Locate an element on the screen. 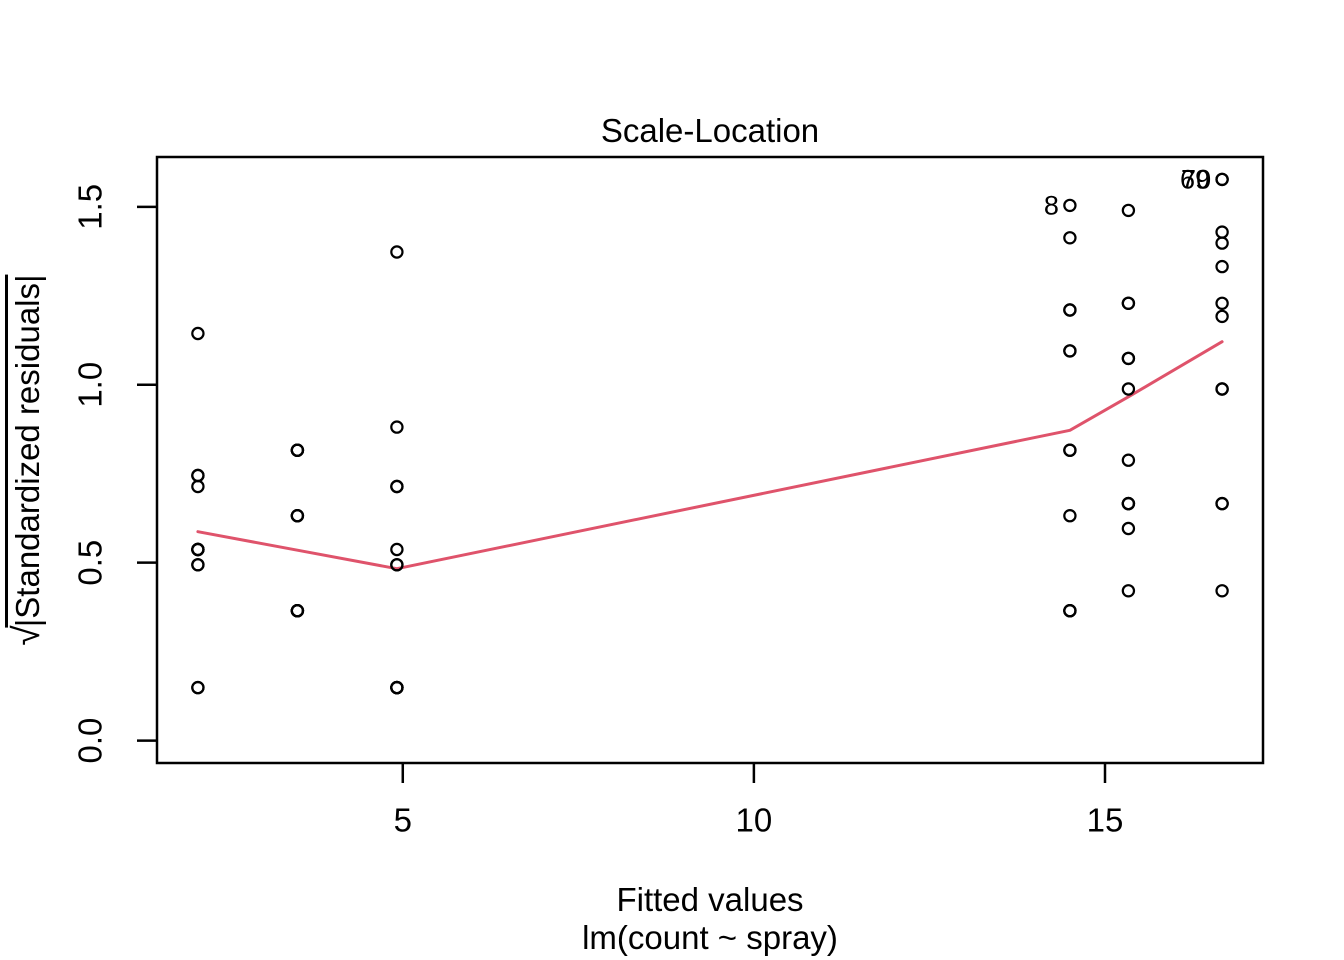  x-axis-tick-label: 10 is located at coordinates (754, 820).